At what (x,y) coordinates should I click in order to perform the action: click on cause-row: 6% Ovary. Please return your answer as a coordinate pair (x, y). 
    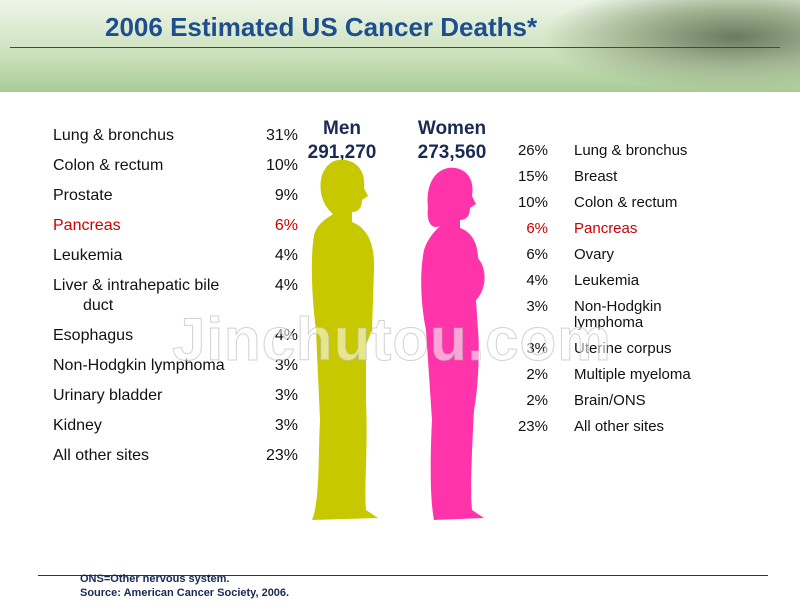
    Looking at the image, I should click on (614, 255).